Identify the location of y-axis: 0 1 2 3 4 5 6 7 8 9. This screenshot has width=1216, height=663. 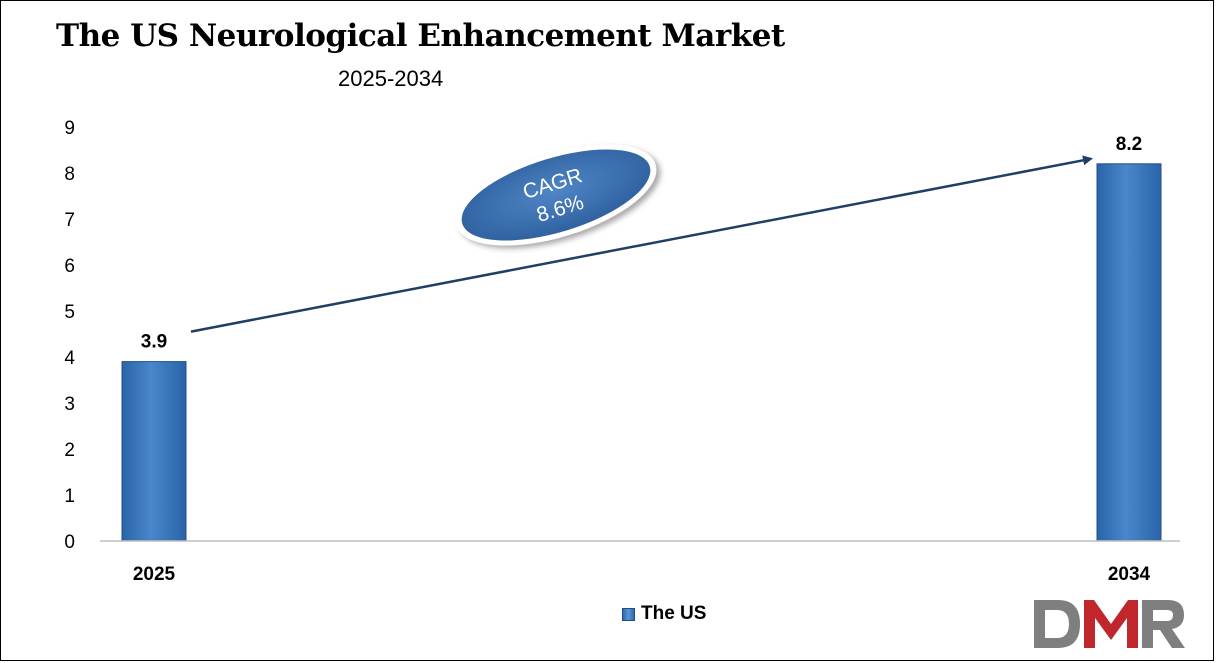
(69, 335).